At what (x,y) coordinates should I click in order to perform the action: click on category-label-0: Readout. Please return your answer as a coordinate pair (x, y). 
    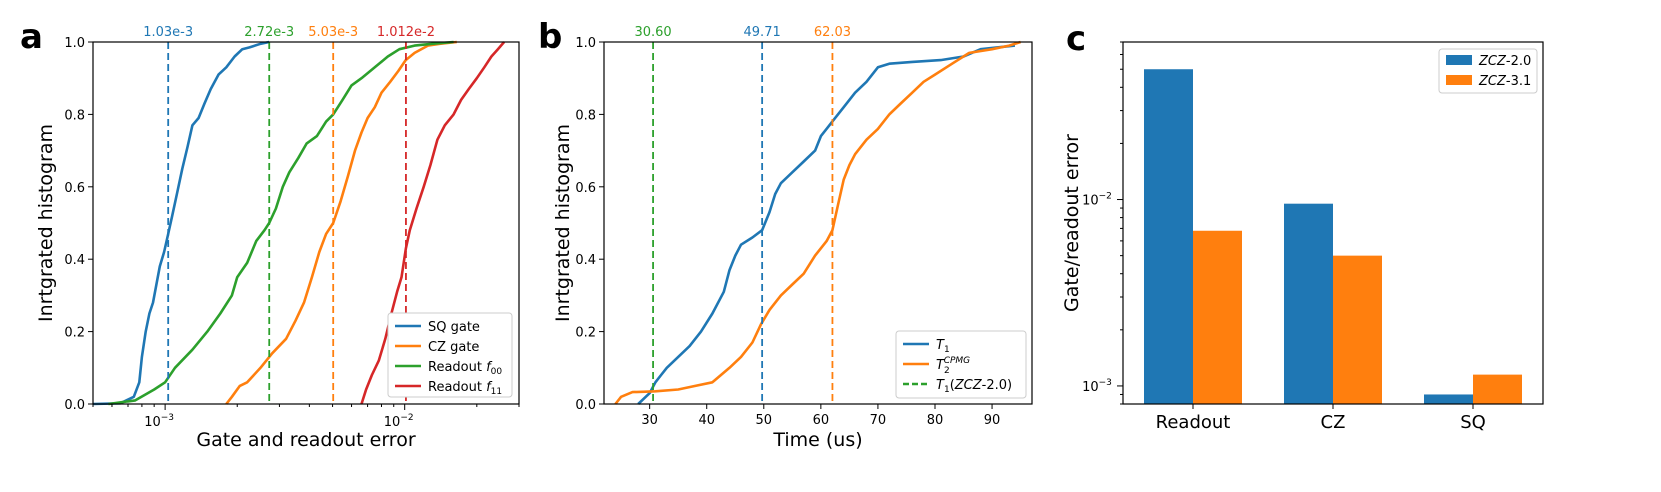
    Looking at the image, I should click on (1193, 422).